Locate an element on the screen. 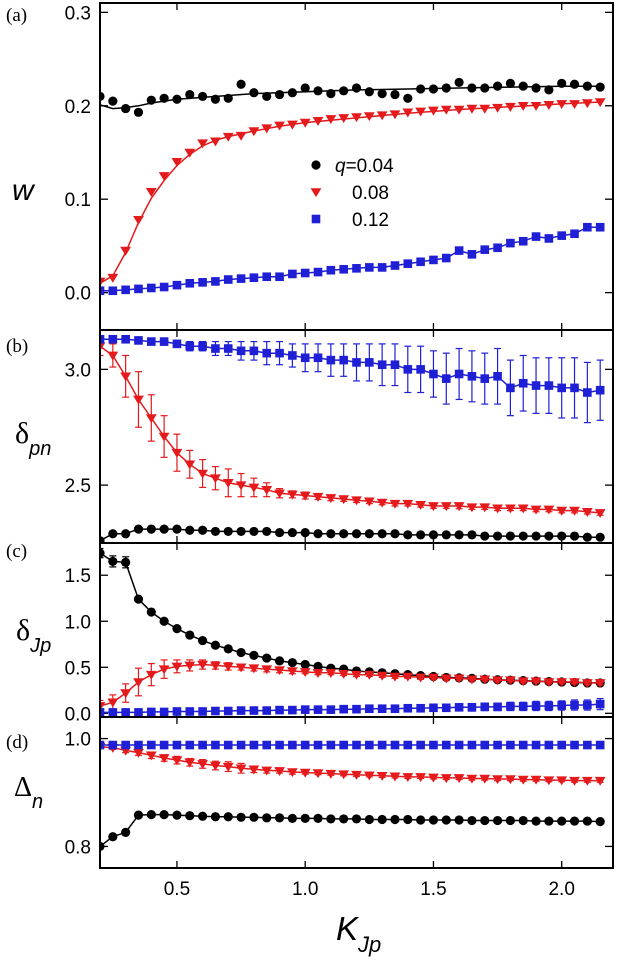 The width and height of the screenshot is (628, 963). panel-label: (d) is located at coordinates (17, 742).